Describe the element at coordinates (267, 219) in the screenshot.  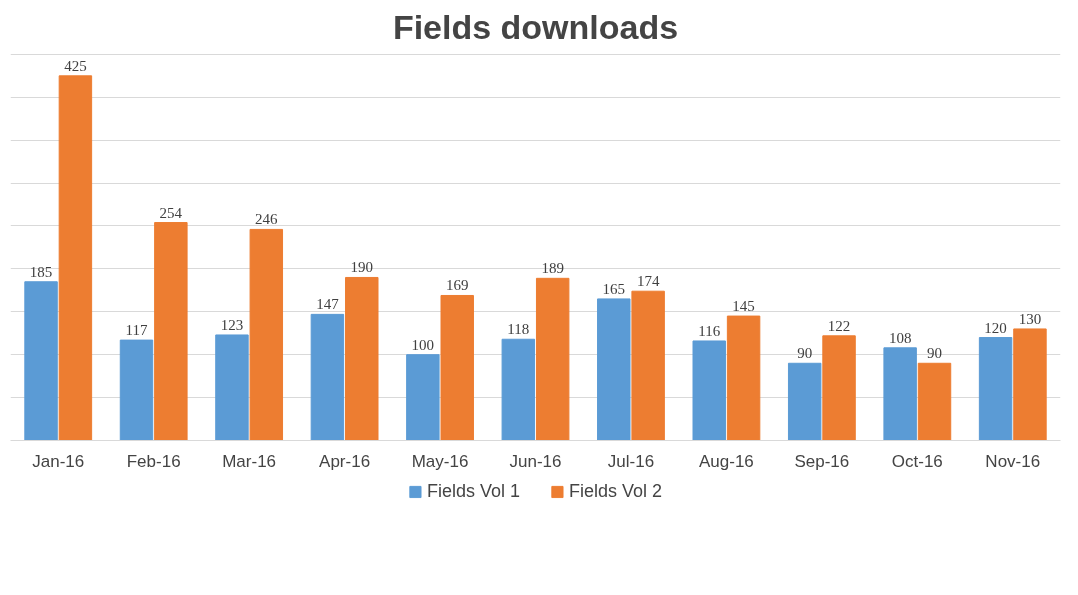
I see `data-label: 246` at that location.